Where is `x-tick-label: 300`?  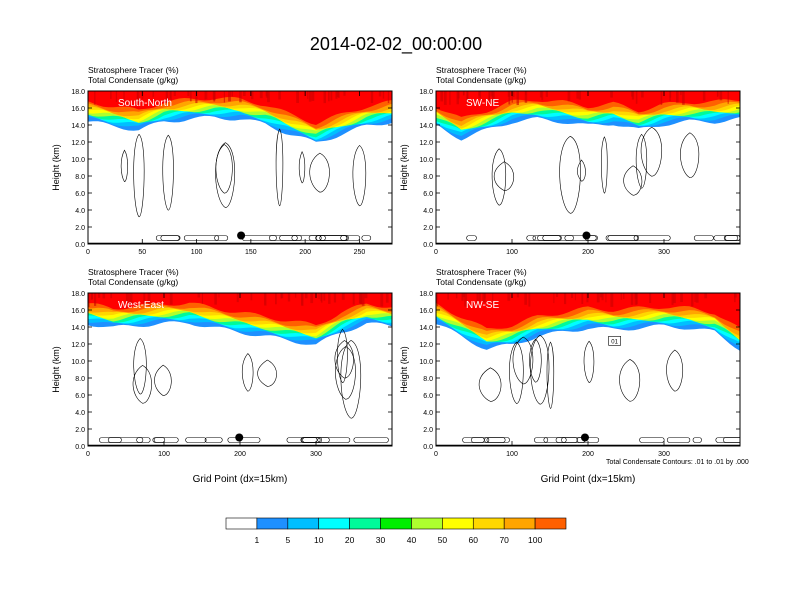 x-tick-label: 300 is located at coordinates (664, 252).